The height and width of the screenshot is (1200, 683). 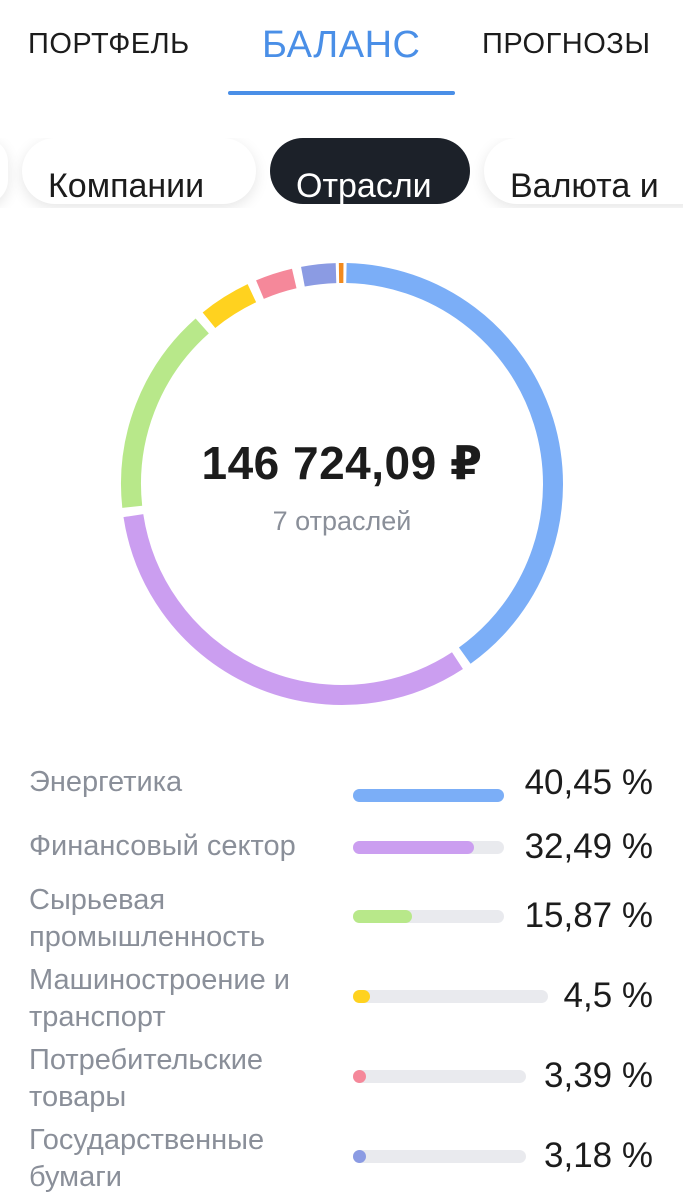 I want to click on chip-industries: Отрасли, so click(x=370, y=171).